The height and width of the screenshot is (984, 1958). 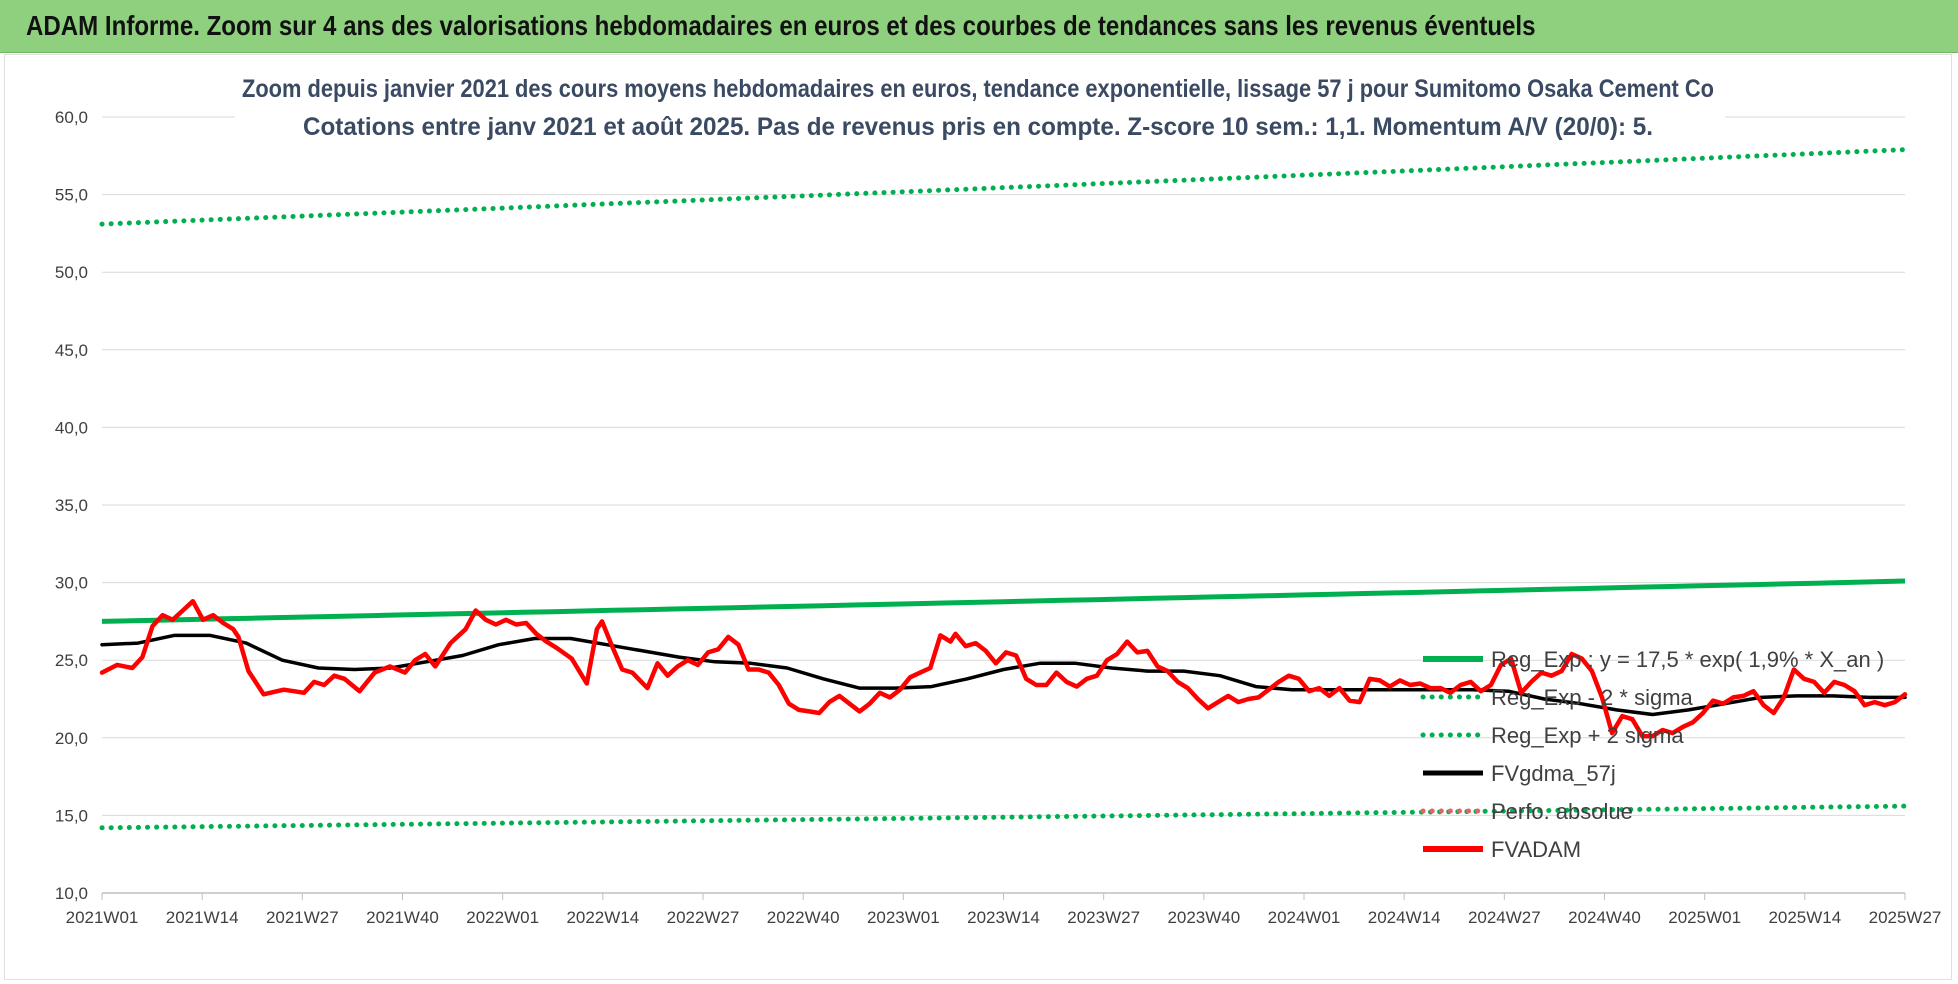 I want to click on x-tick-label: 2024W01, so click(x=1304, y=917).